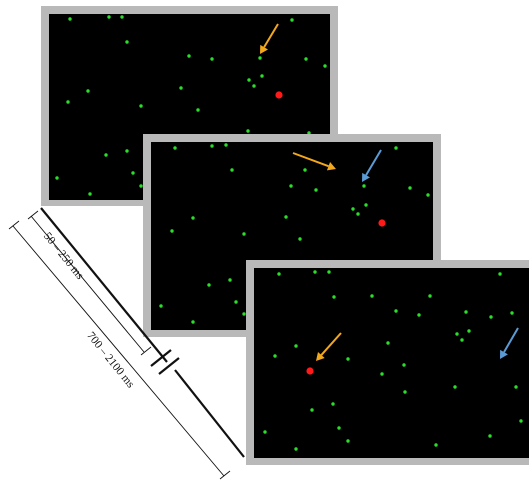  Describe the element at coordinates (337, 165) in the screenshot. I see `frame-2-arrows` at that location.